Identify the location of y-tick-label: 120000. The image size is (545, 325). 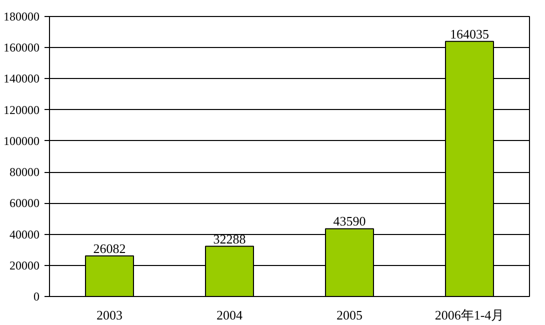
(22, 109).